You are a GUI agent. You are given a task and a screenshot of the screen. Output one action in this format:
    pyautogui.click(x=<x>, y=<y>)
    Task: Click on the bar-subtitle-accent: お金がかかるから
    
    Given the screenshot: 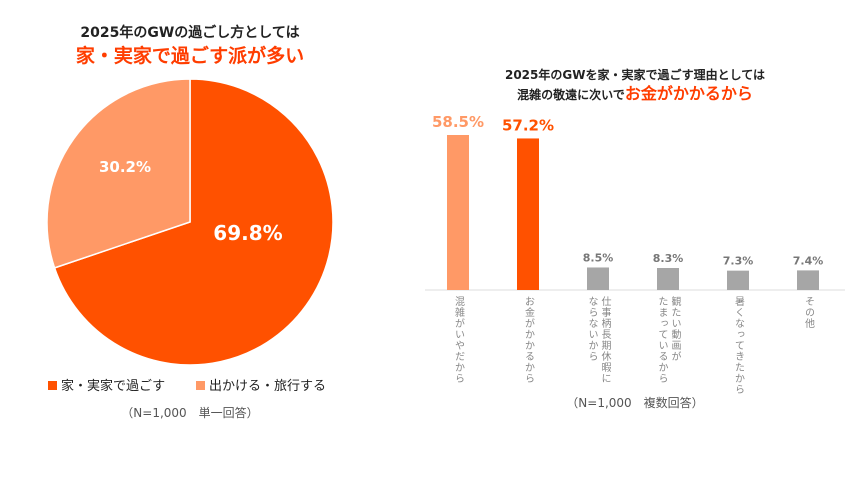 What is the action you would take?
    pyautogui.click(x=688, y=93)
    